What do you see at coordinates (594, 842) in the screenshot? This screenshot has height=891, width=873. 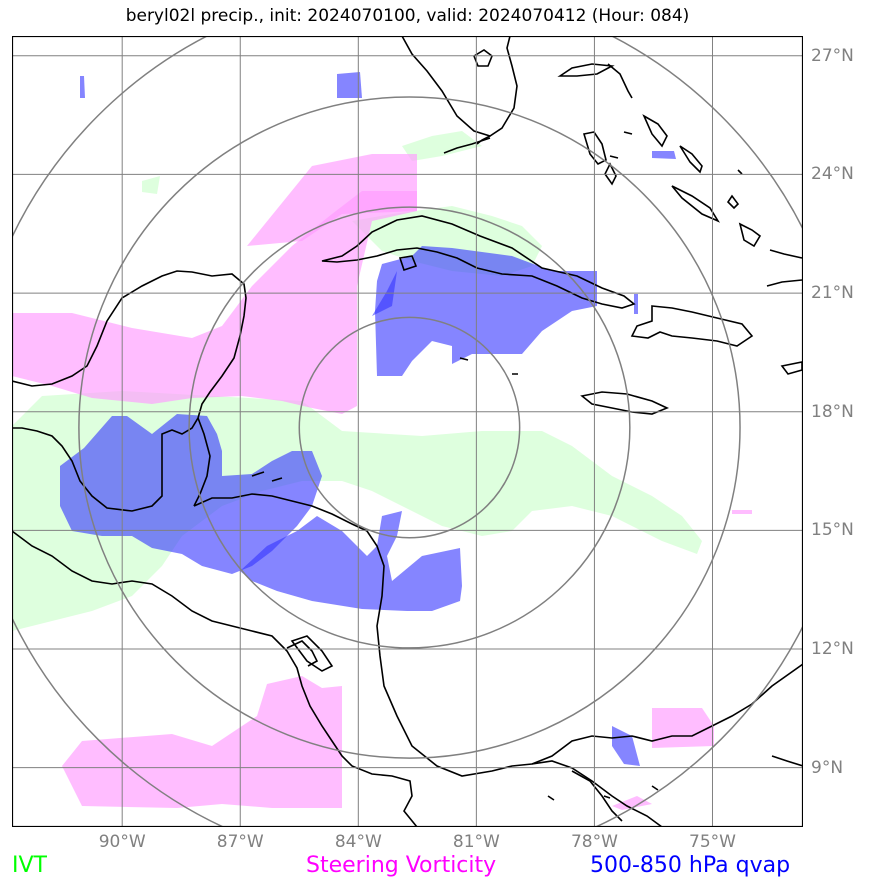 I see `lon-tick-label: 78°W` at bounding box center [594, 842].